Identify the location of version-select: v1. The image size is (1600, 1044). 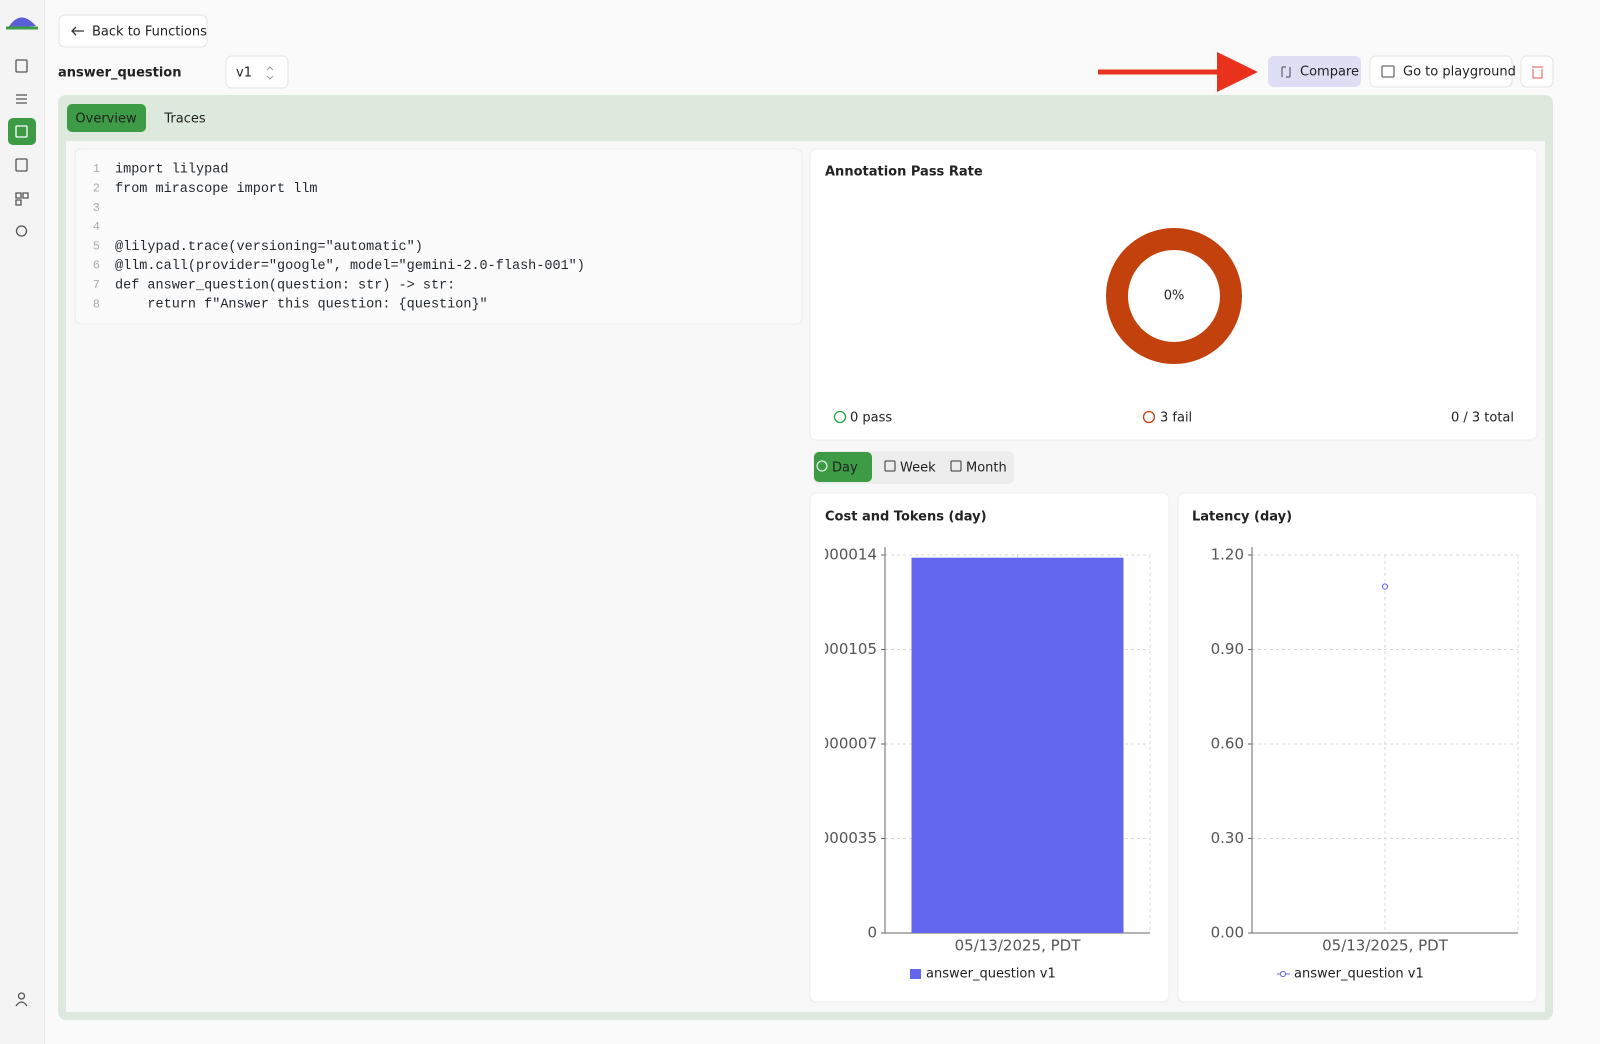
(257, 72).